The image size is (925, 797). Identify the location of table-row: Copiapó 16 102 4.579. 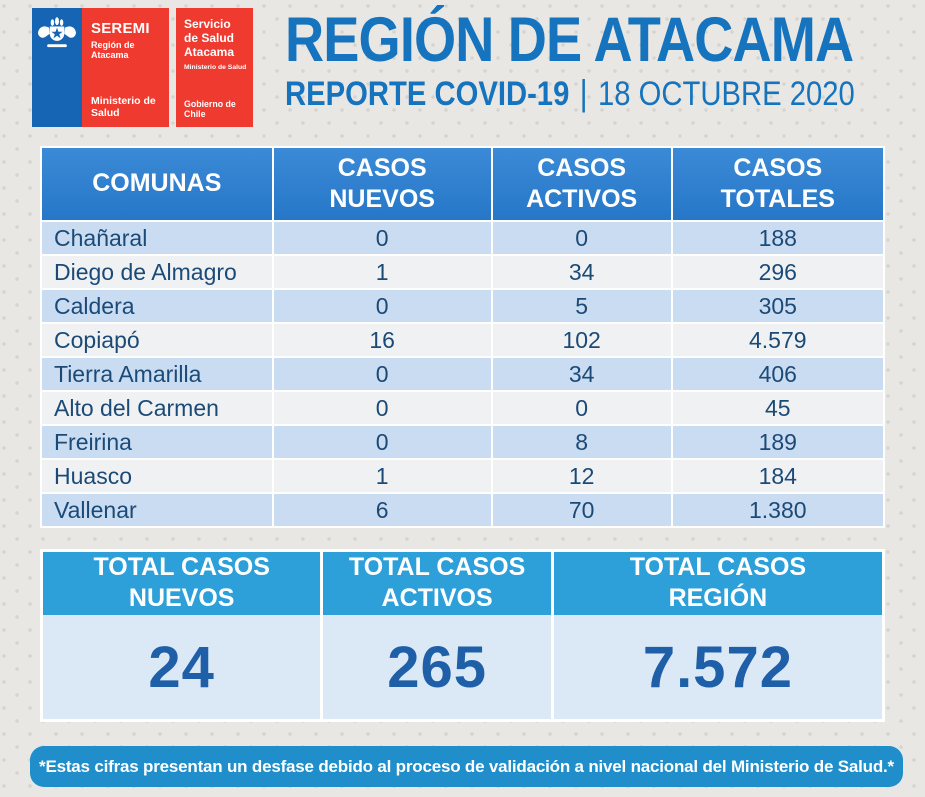
(462, 340).